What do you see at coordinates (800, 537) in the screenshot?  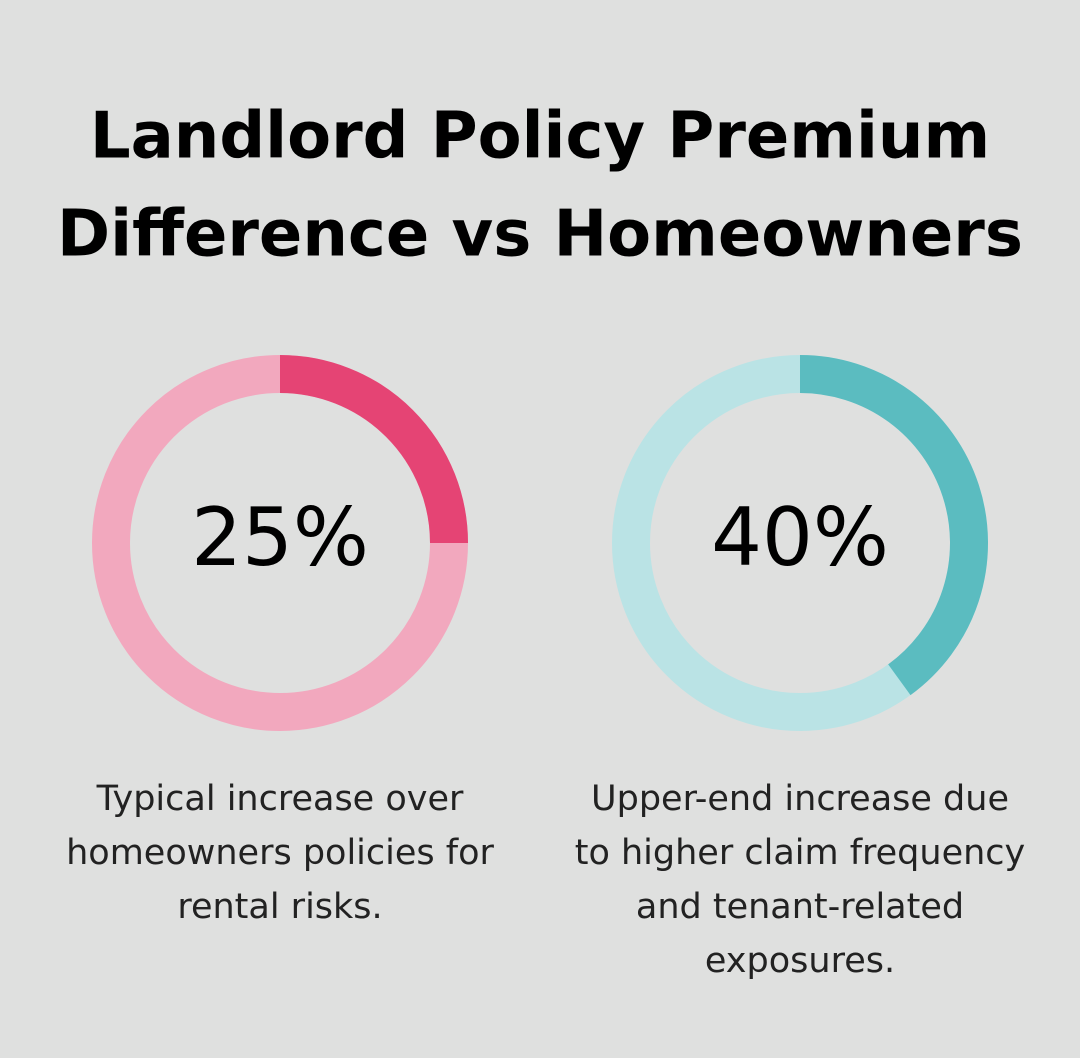 I see `value-label: 40%` at bounding box center [800, 537].